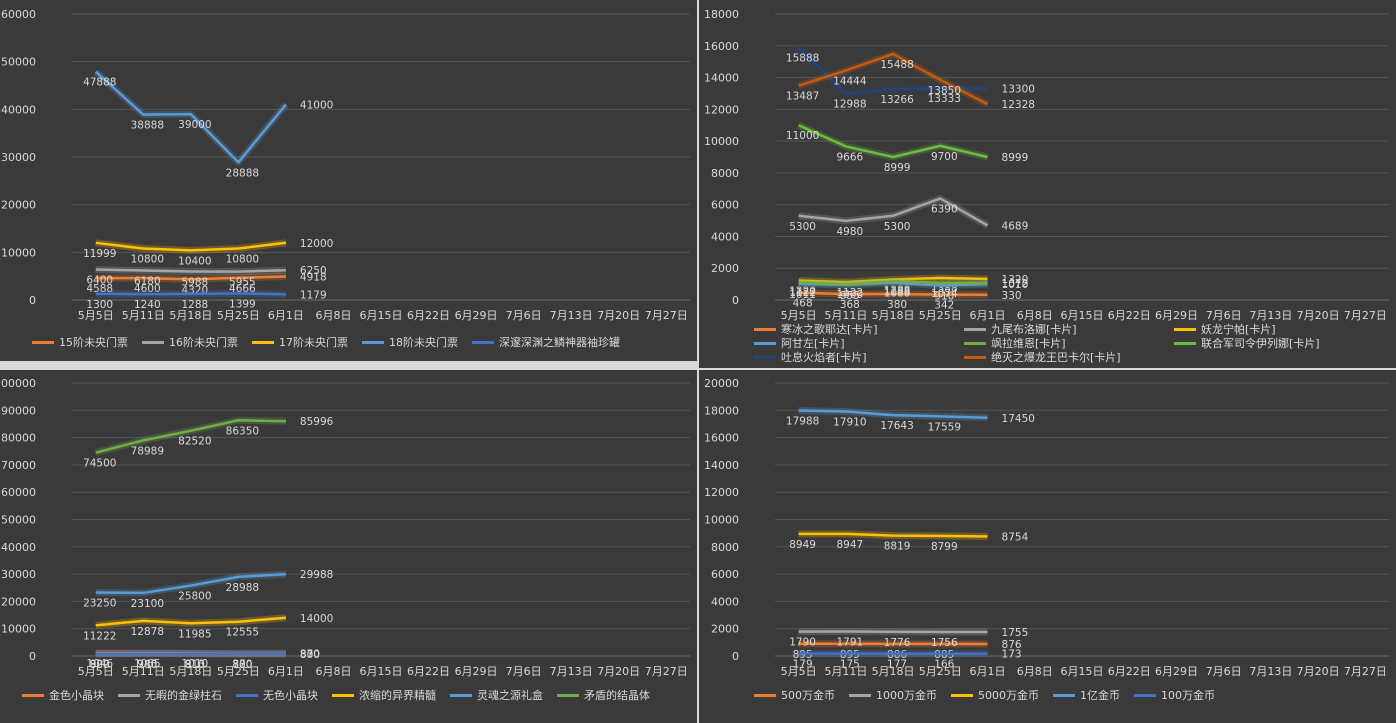  I want to click on legend-label: 九尾布洛娜[卡片], so click(1034, 329).